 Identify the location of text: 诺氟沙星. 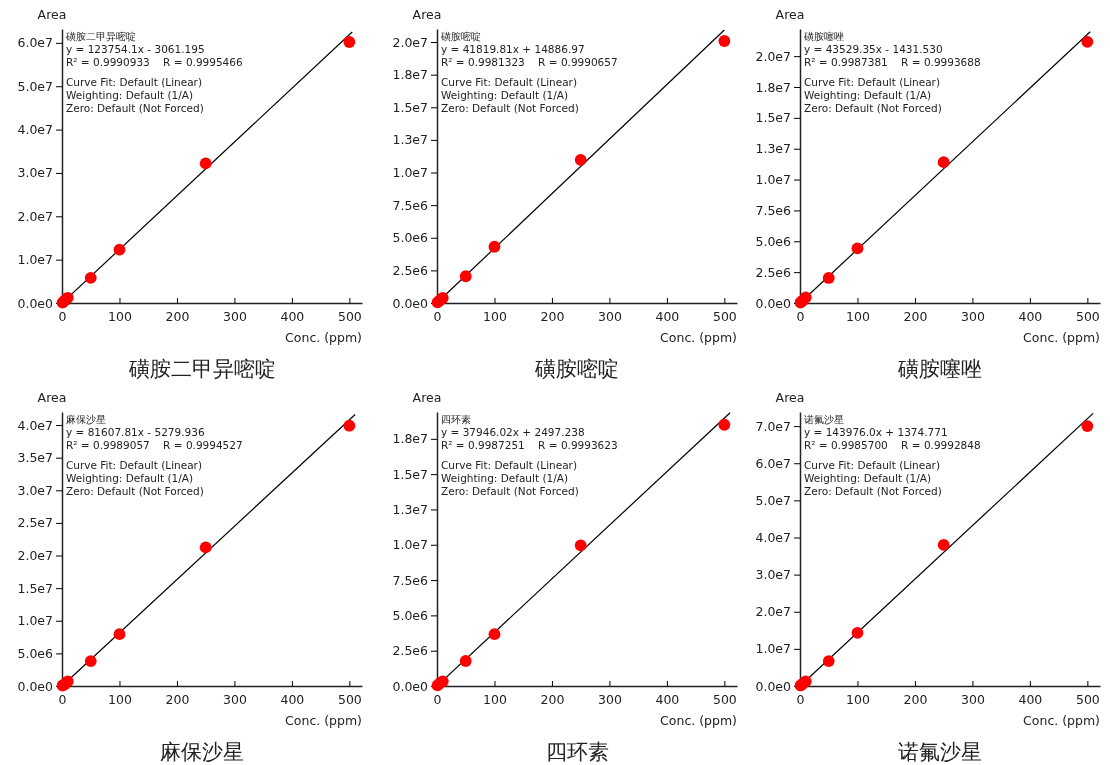
(940, 752).